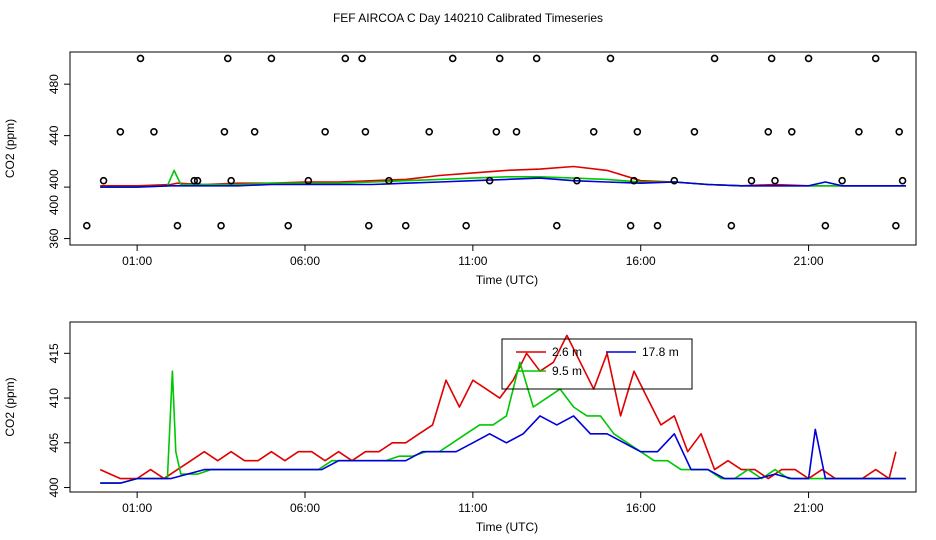 Image resolution: width=936 pixels, height=540 pixels. I want to click on legend-label: 17.8 m, so click(660, 352).